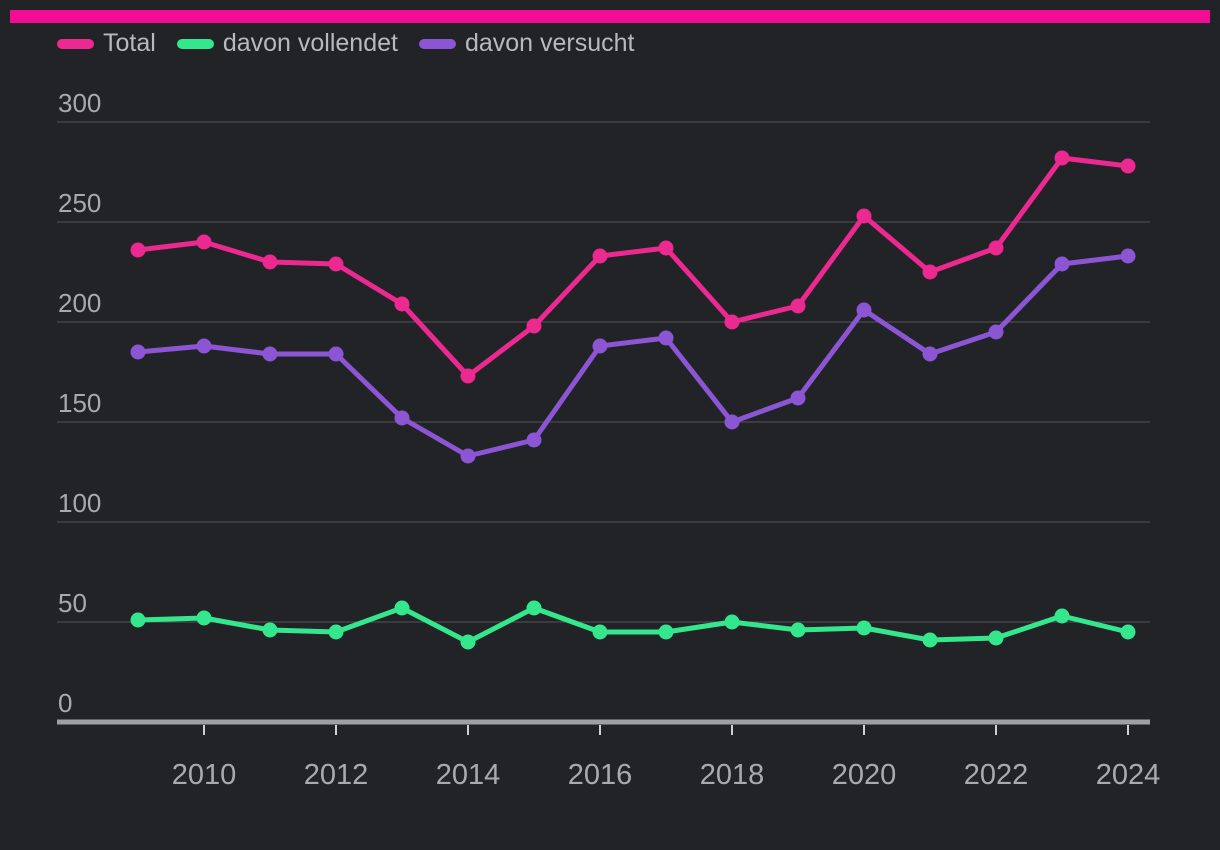 The width and height of the screenshot is (1220, 850). What do you see at coordinates (468, 775) in the screenshot?
I see `x-tick-label: 2014` at bounding box center [468, 775].